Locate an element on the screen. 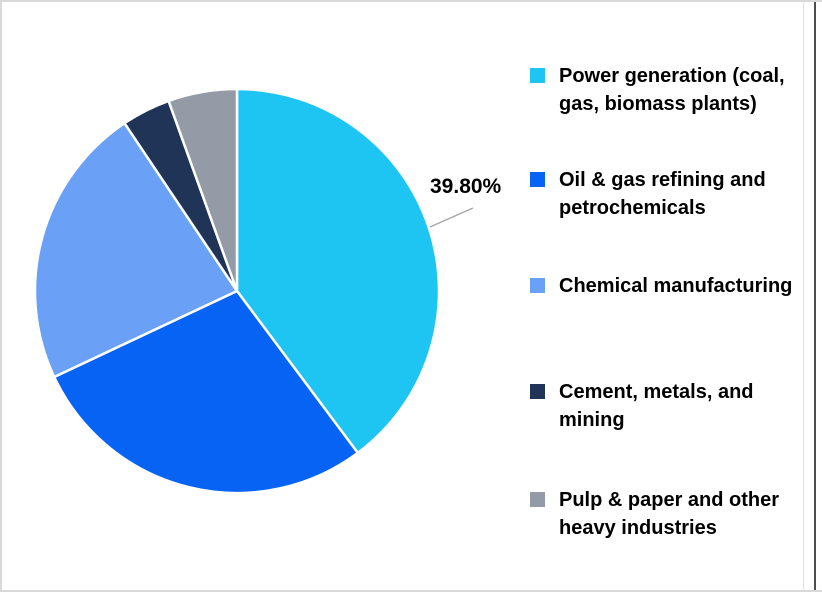  legend-item-oil-gas: Oil & gas refining and petrochemicals is located at coordinates (666, 194).